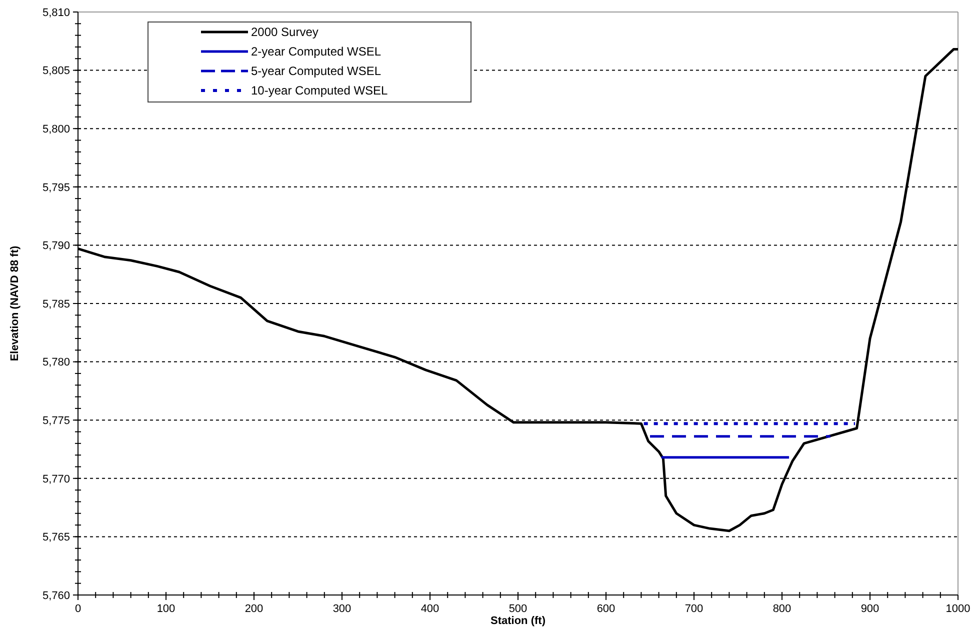 The height and width of the screenshot is (628, 976). I want to click on x-tick-label: 600, so click(606, 609).